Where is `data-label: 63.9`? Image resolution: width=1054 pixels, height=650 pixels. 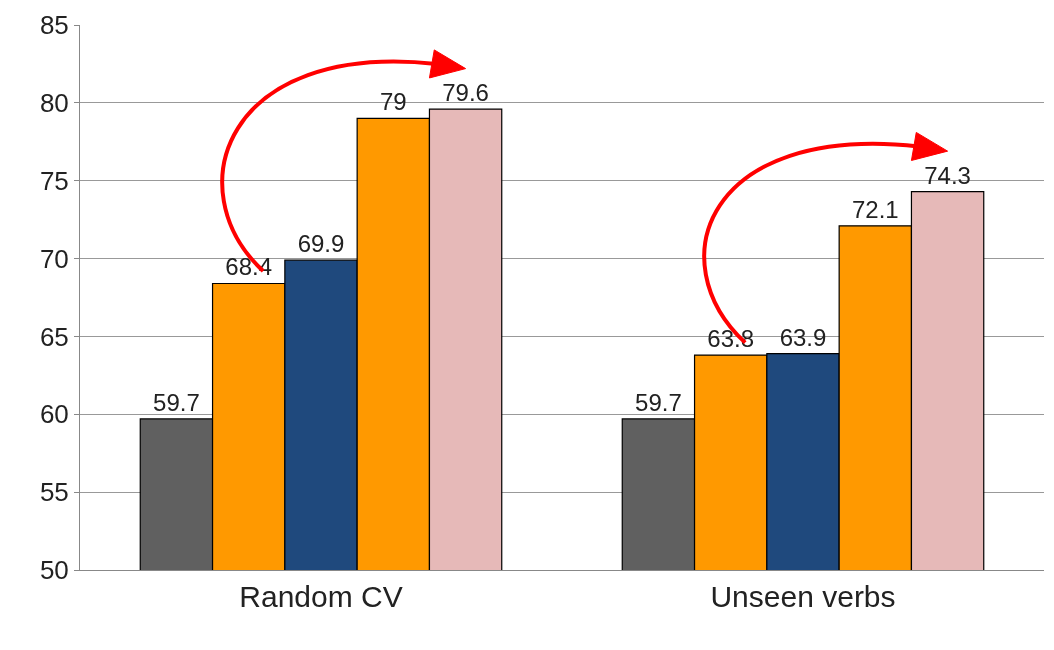 data-label: 63.9 is located at coordinates (803, 337).